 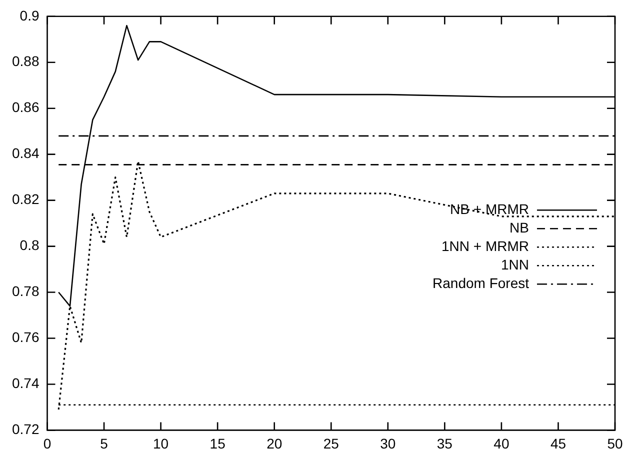 I want to click on x-tick-label: 50, so click(x=615, y=443).